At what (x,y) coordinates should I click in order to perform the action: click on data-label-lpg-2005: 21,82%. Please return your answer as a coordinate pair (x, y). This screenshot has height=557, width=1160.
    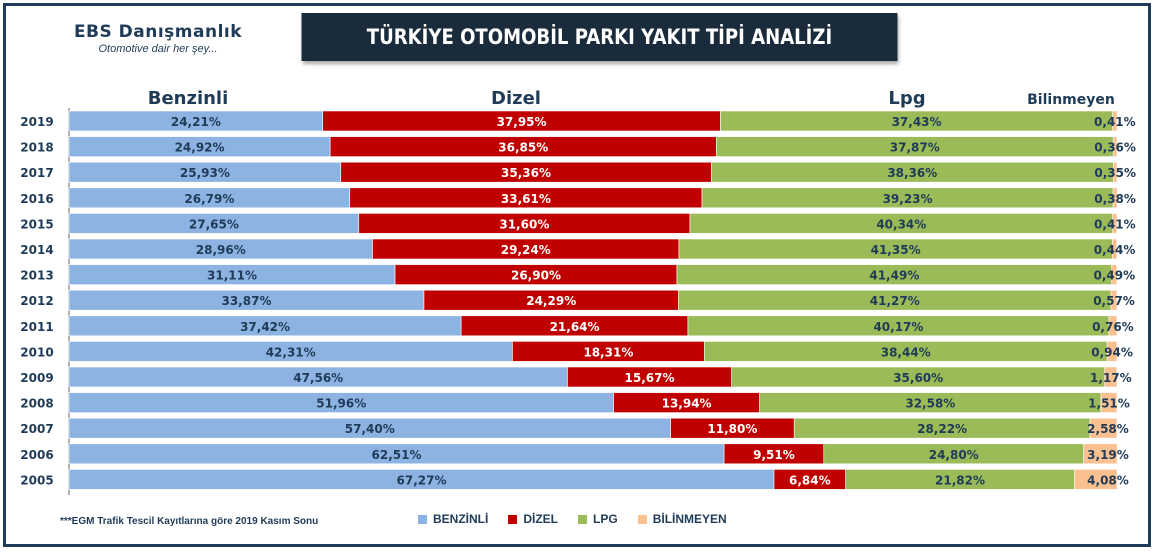
    Looking at the image, I should click on (960, 480).